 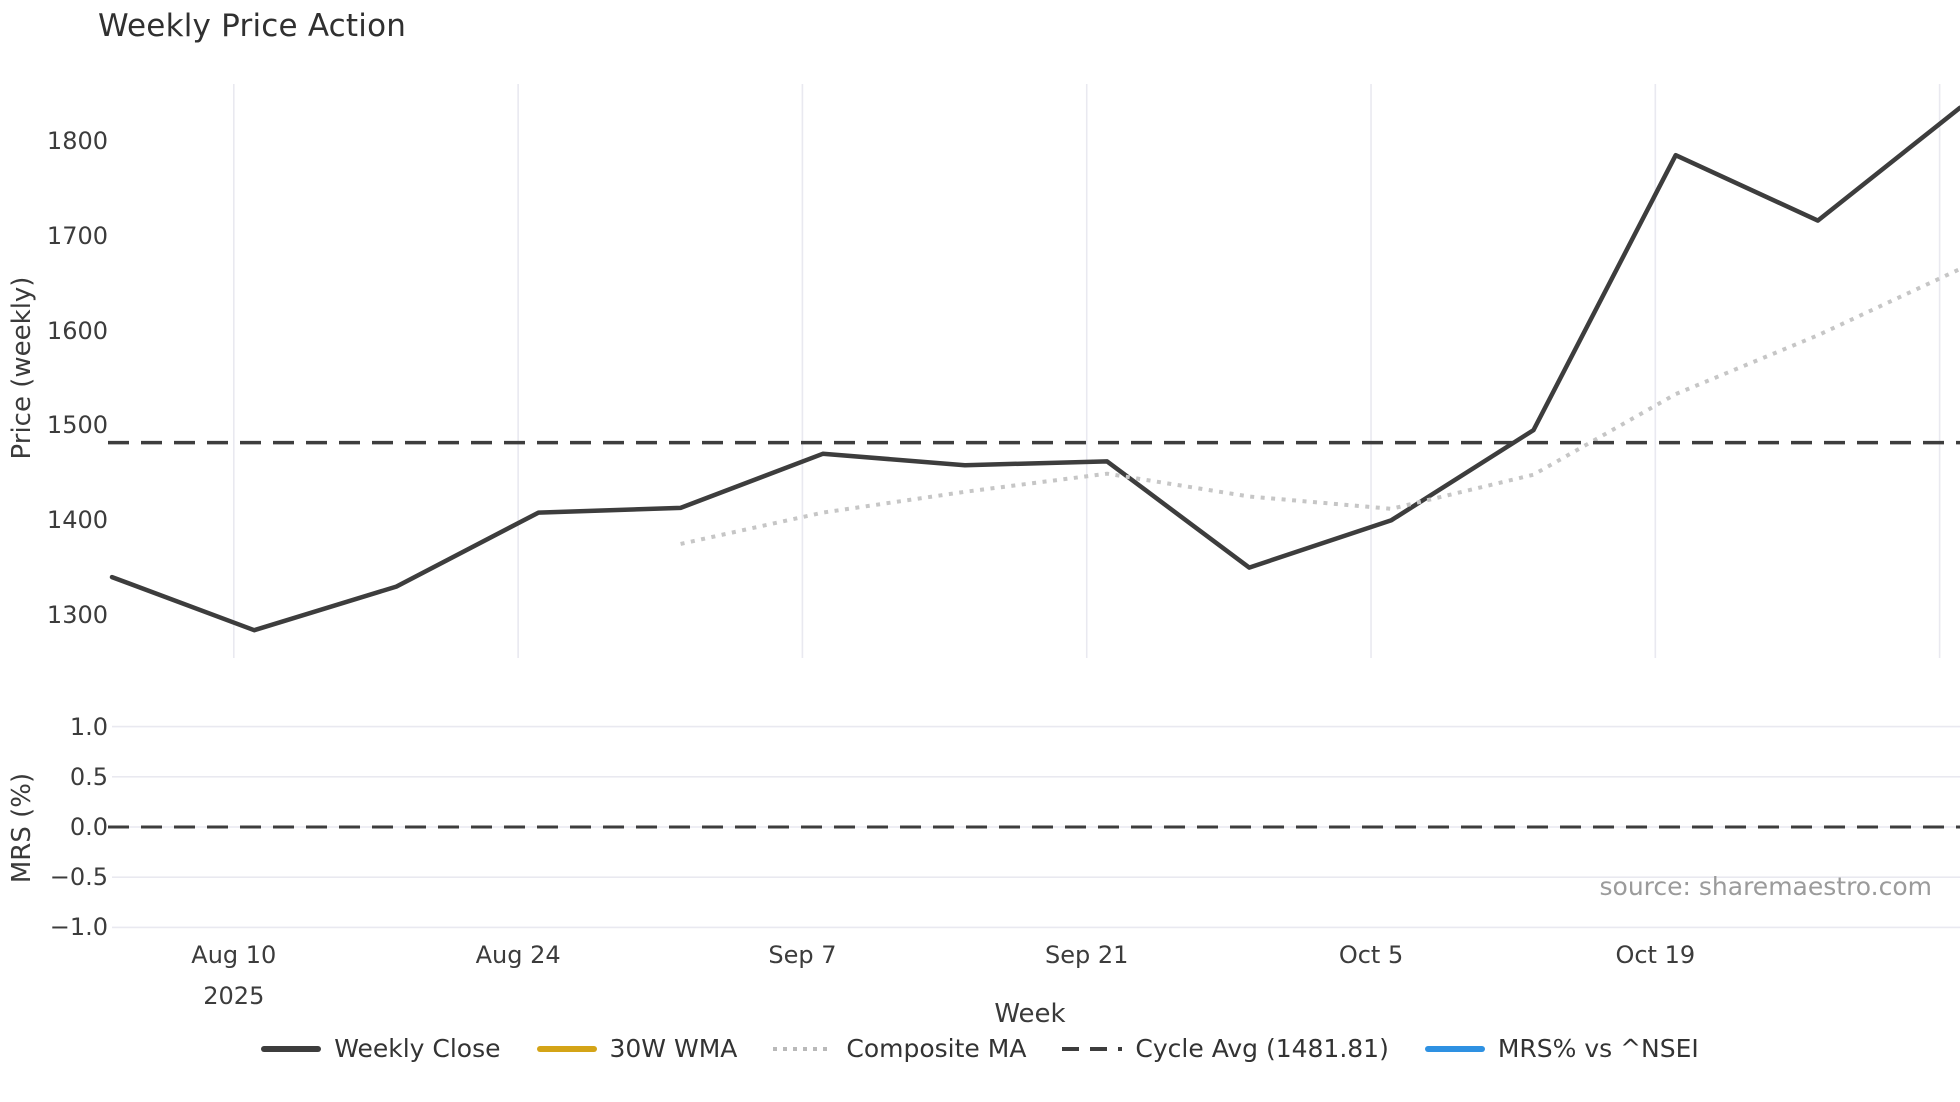 What do you see at coordinates (803, 1048) in the screenshot?
I see `dotted-line-swatch-icon` at bounding box center [803, 1048].